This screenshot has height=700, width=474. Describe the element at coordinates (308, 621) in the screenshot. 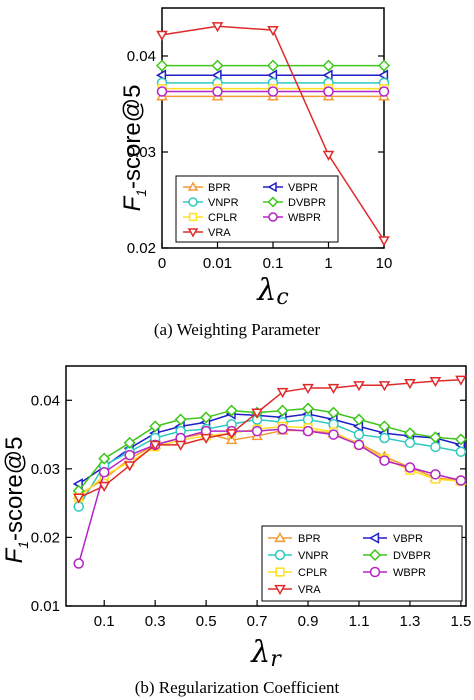

I see `x-tick-label: 0.9` at that location.